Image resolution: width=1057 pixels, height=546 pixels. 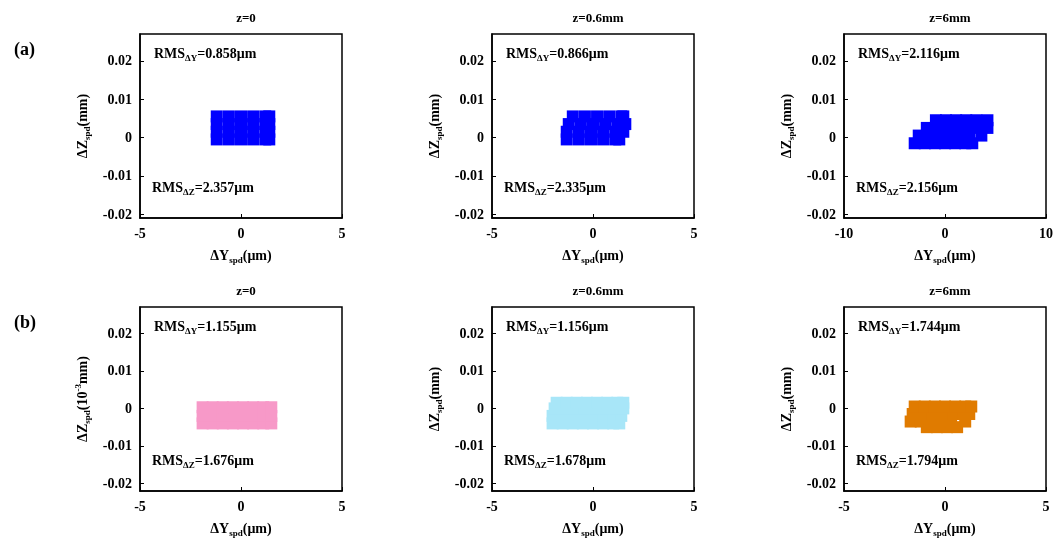 I want to click on y-axis-title: ΔZspd(10-3mm), so click(x=83, y=398).